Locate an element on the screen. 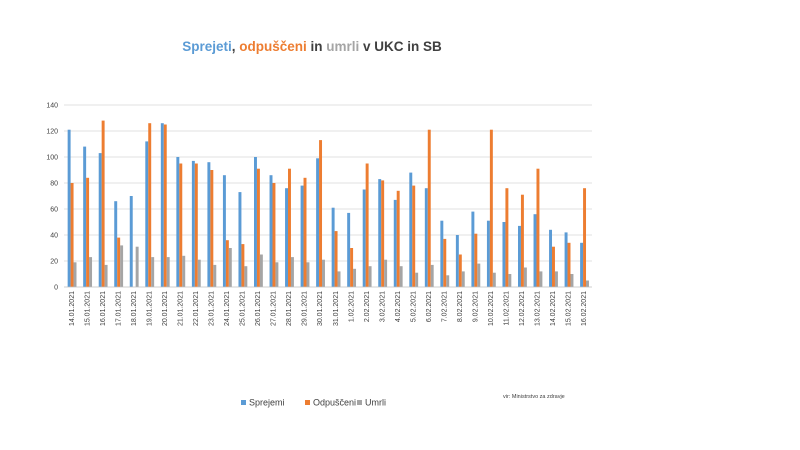 The height and width of the screenshot is (450, 800). chart-title-part: v UKC in SB is located at coordinates (400, 46).